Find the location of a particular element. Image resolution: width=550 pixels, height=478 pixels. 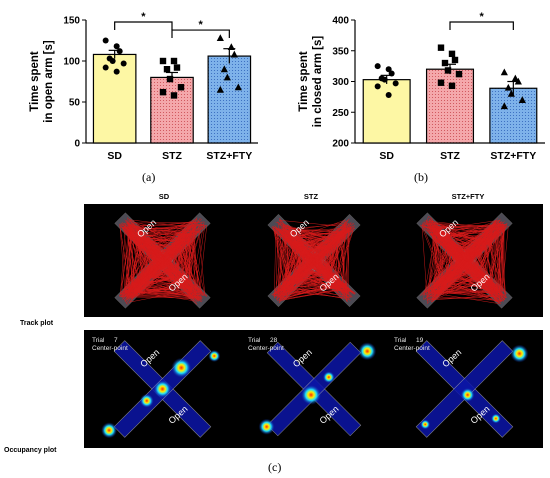

occupancy-plot-stz-fty: Trial 19 Center-point Open Open is located at coordinates (464, 389).